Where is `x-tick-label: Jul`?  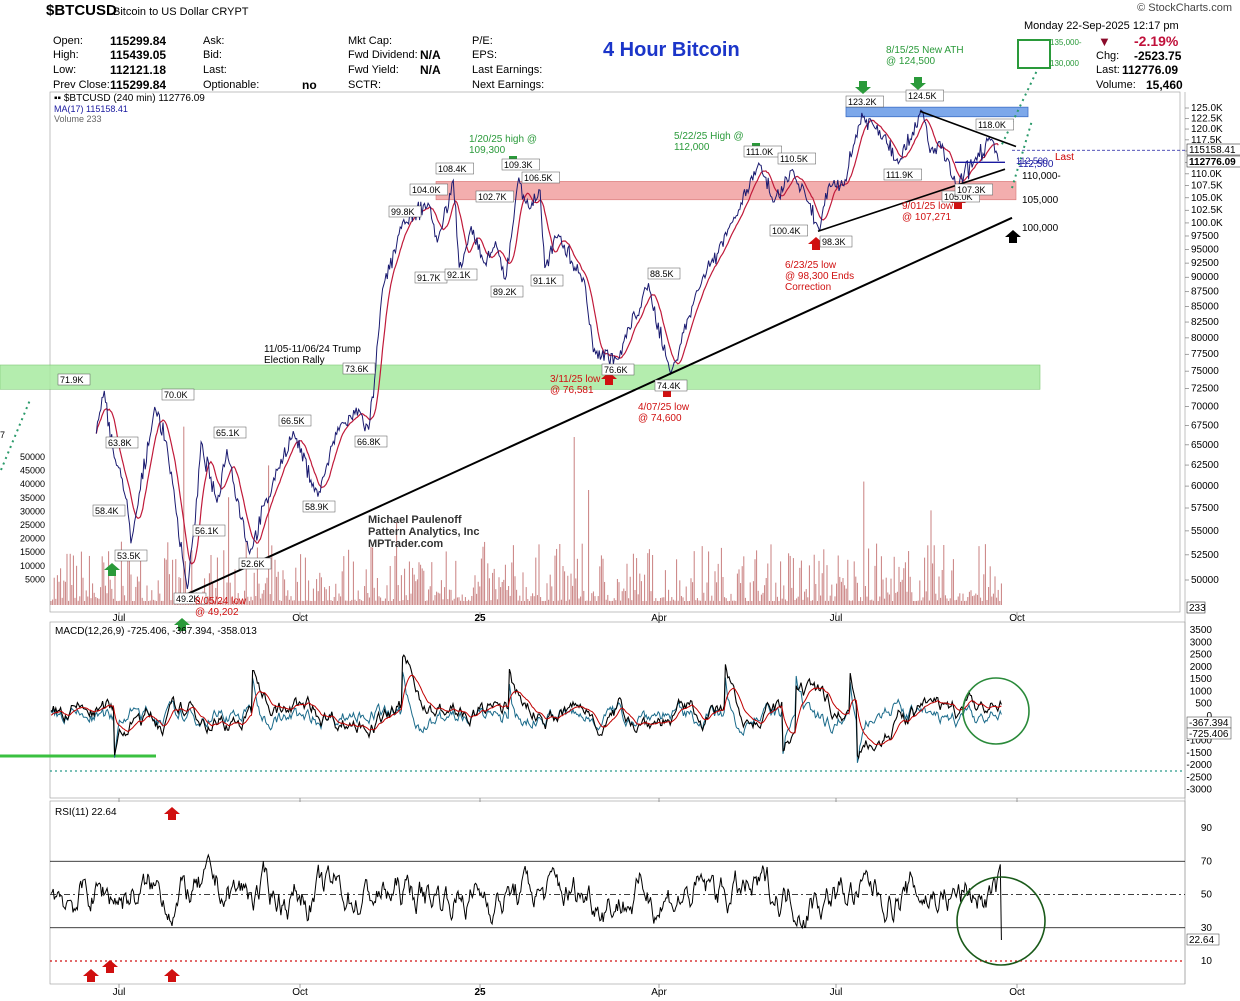 x-tick-label: Jul is located at coordinates (836, 618).